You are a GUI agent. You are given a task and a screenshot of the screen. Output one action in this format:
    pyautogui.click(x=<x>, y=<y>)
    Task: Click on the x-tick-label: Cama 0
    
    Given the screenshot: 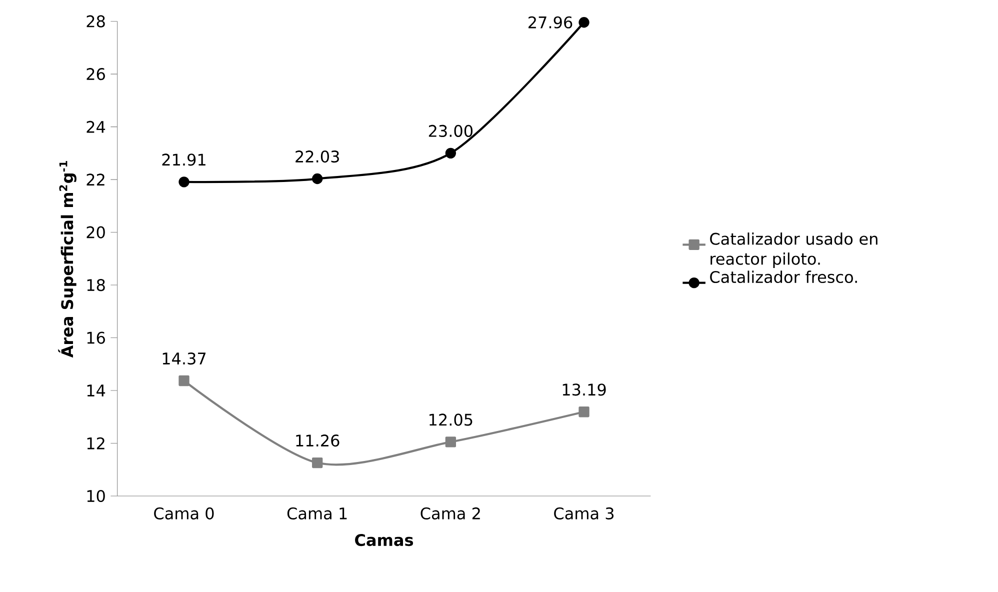 What is the action you would take?
    pyautogui.click(x=184, y=513)
    